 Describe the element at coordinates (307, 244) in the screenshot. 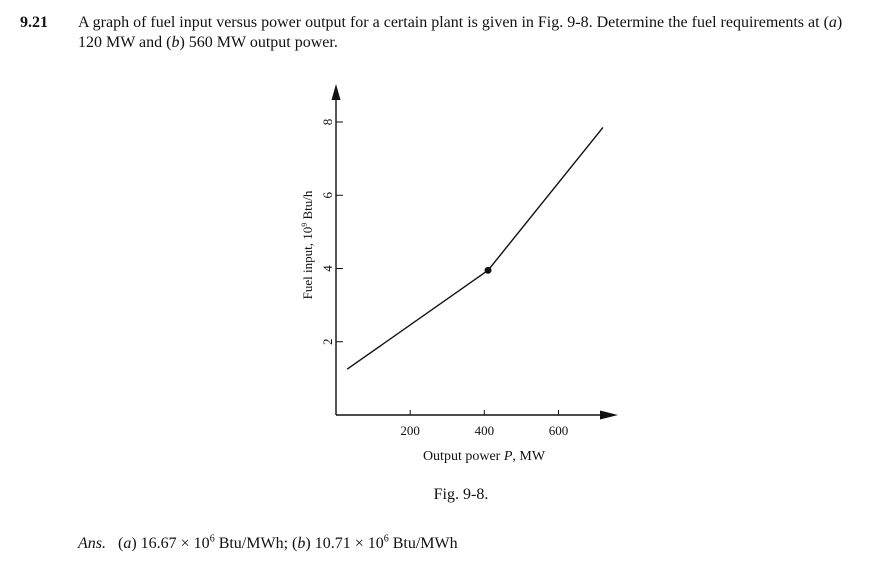

I see `y-axis-label: Fuel input, 109 Btu/h` at that location.